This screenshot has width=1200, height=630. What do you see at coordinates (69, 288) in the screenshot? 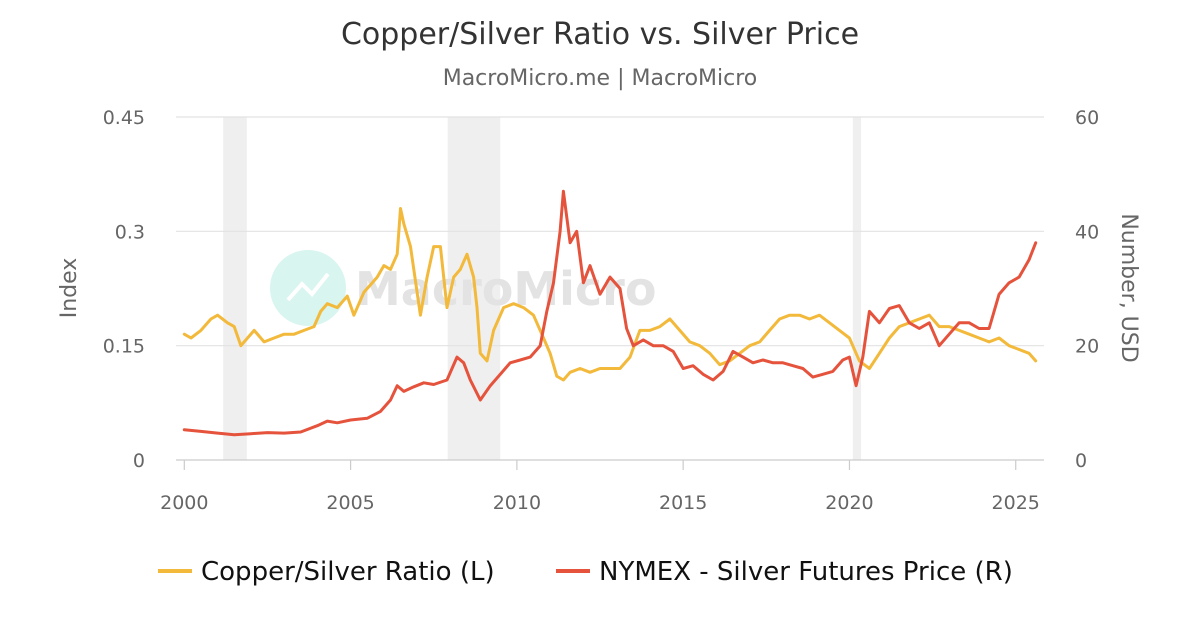
I see `y-axis-left-title: Index` at bounding box center [69, 288].